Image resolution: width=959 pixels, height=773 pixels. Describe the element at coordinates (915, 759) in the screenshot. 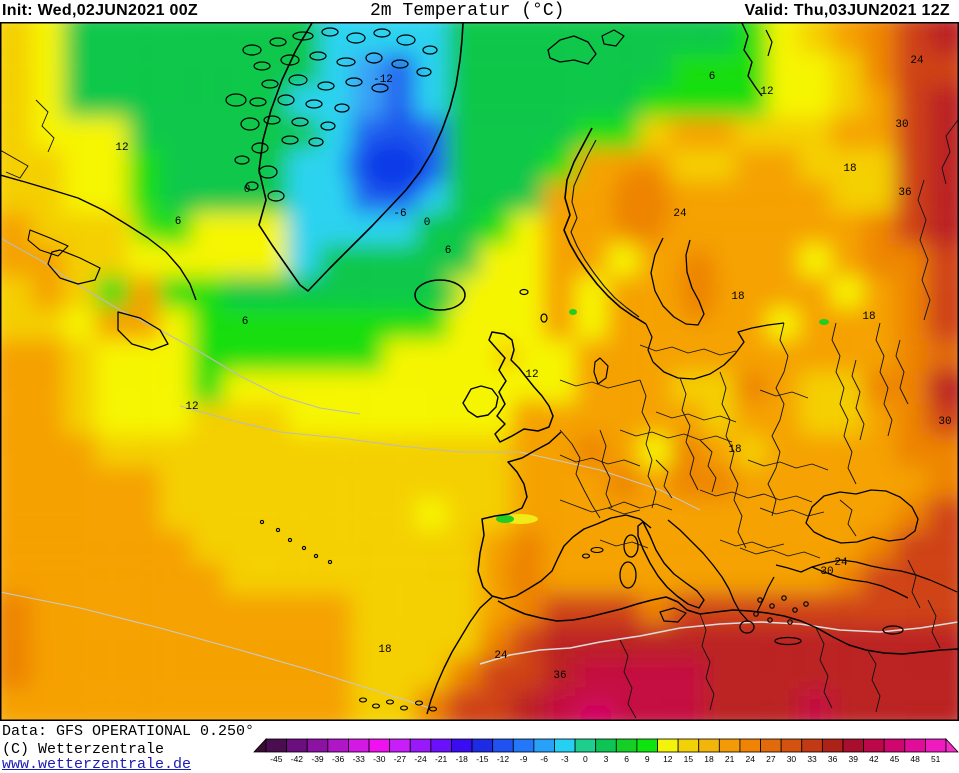

I see `svg-text: 48` at that location.